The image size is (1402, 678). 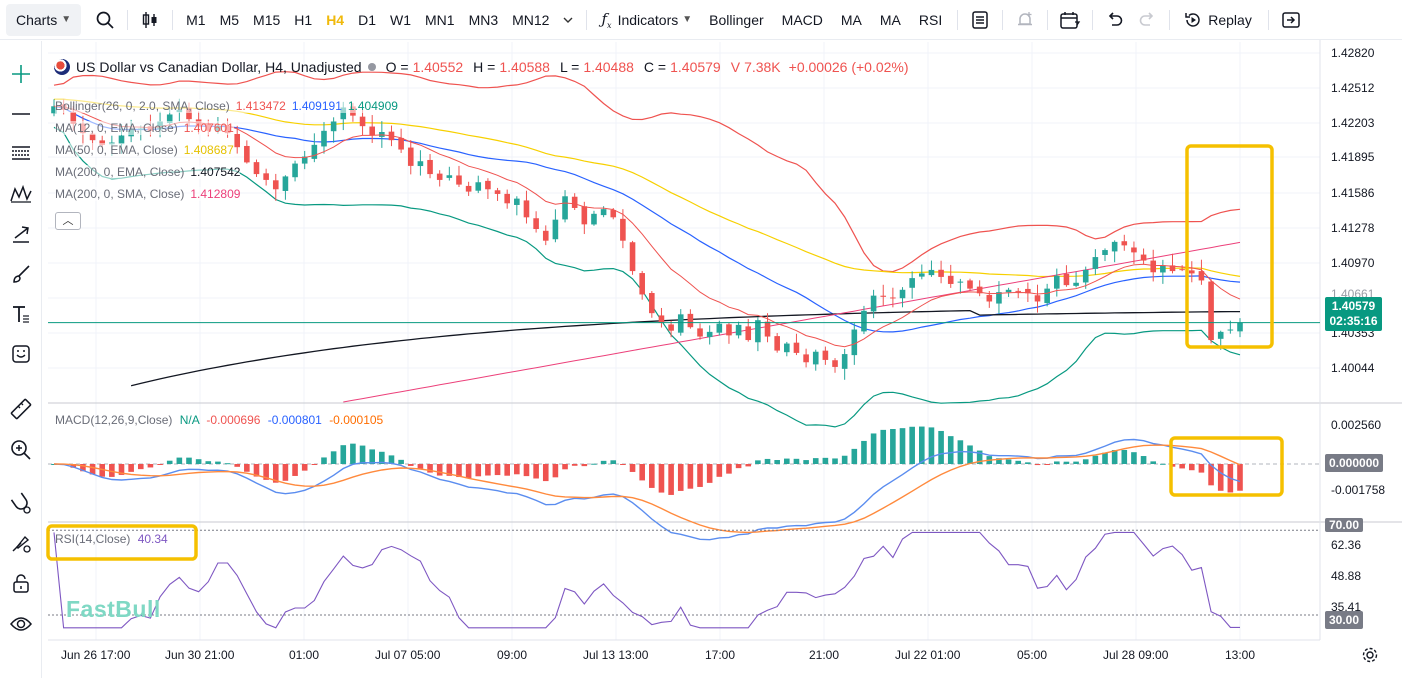 I want to click on indicator-legend-1: MA(12, 0, EMA, Close) 1.407601, so click(x=144, y=128).